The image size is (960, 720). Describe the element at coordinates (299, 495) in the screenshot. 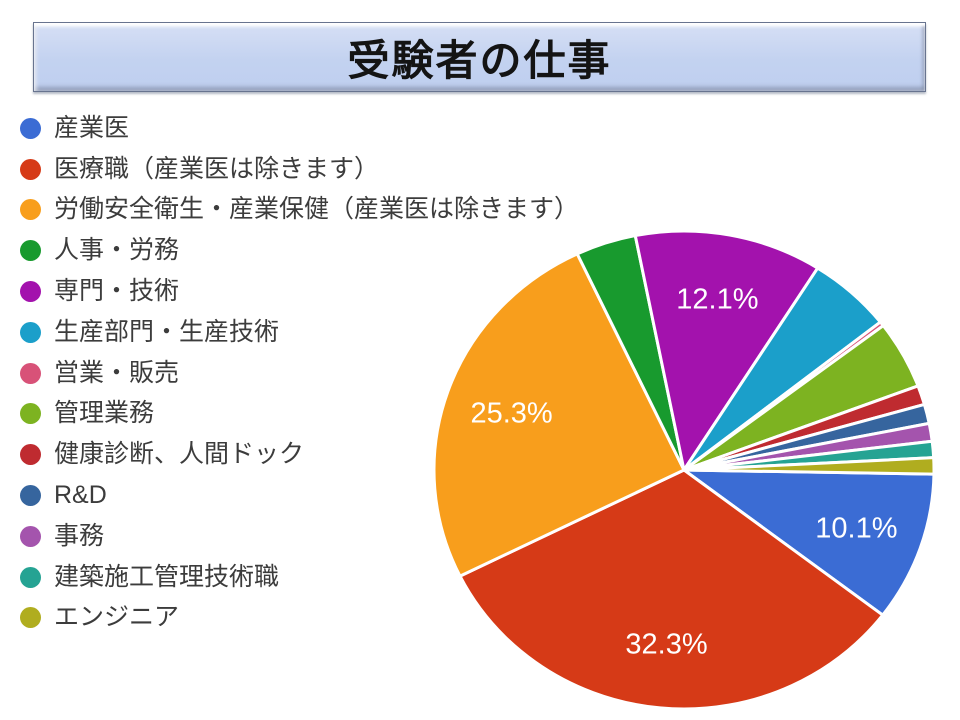

I see `legend-item: R&D` at that location.